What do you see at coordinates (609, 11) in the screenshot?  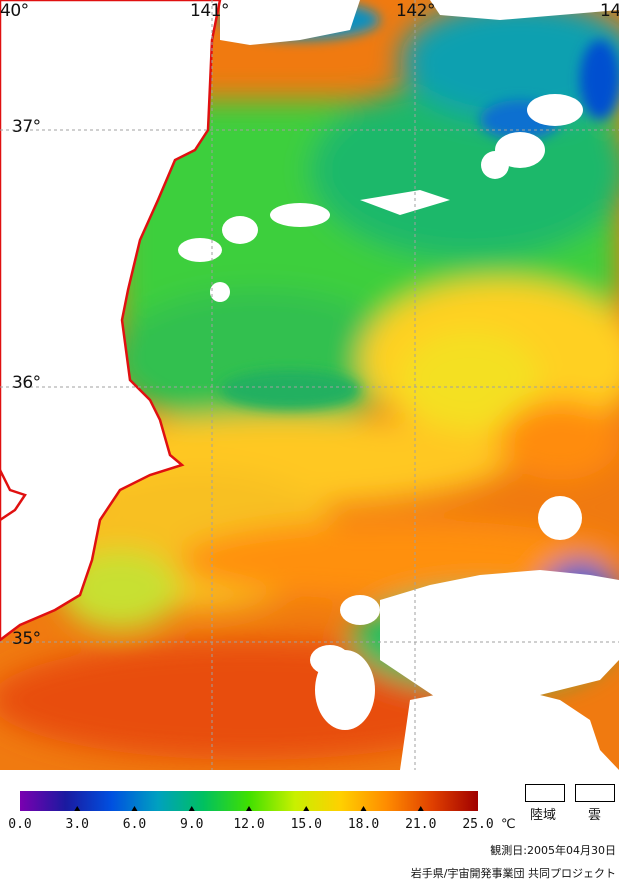 I see `longitude-label-143: 14` at bounding box center [609, 11].